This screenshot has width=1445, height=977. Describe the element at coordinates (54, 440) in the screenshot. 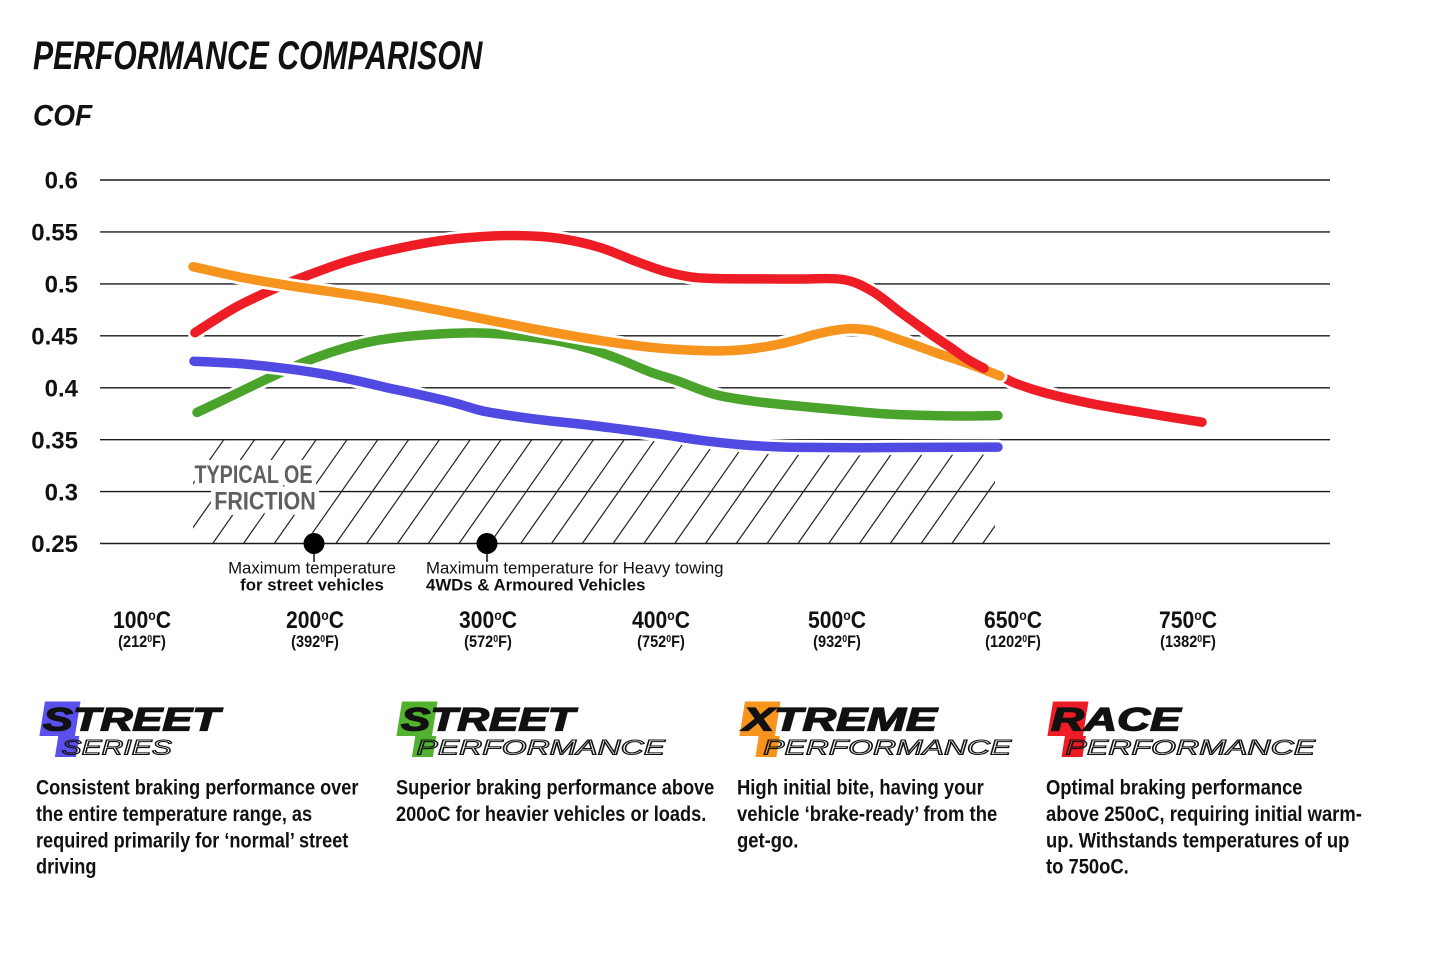

I see `svg-text: 0.35` at that location.